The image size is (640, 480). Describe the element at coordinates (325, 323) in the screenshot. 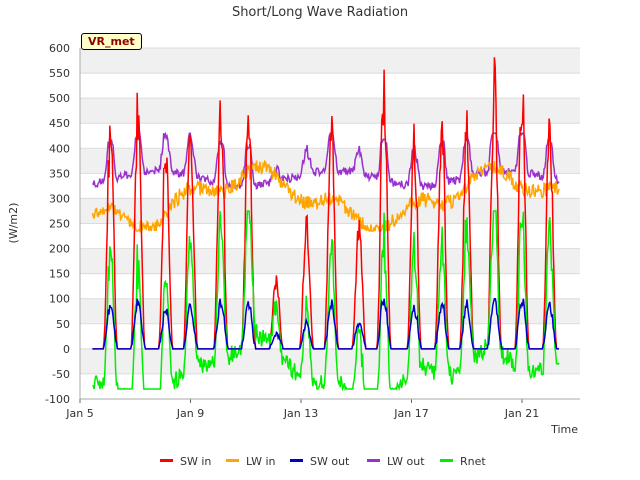

I see `series-line-sw-out` at that location.